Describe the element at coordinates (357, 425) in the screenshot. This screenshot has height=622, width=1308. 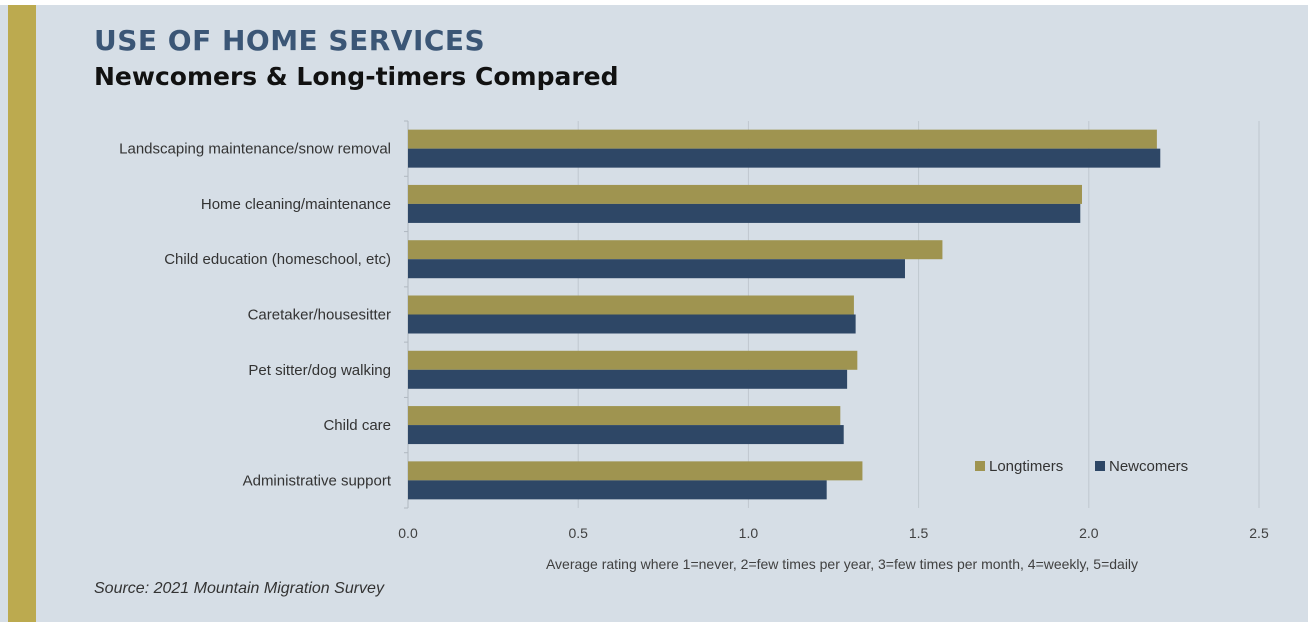
I see `category-label: Child care` at that location.